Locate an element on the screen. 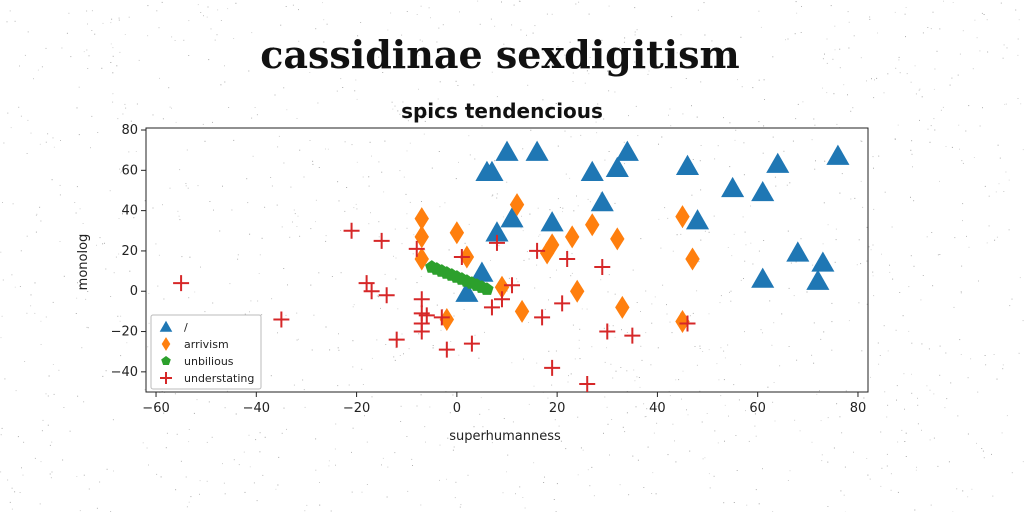 The height and width of the screenshot is (512, 1024). data-point-triangle is located at coordinates (732, 187).